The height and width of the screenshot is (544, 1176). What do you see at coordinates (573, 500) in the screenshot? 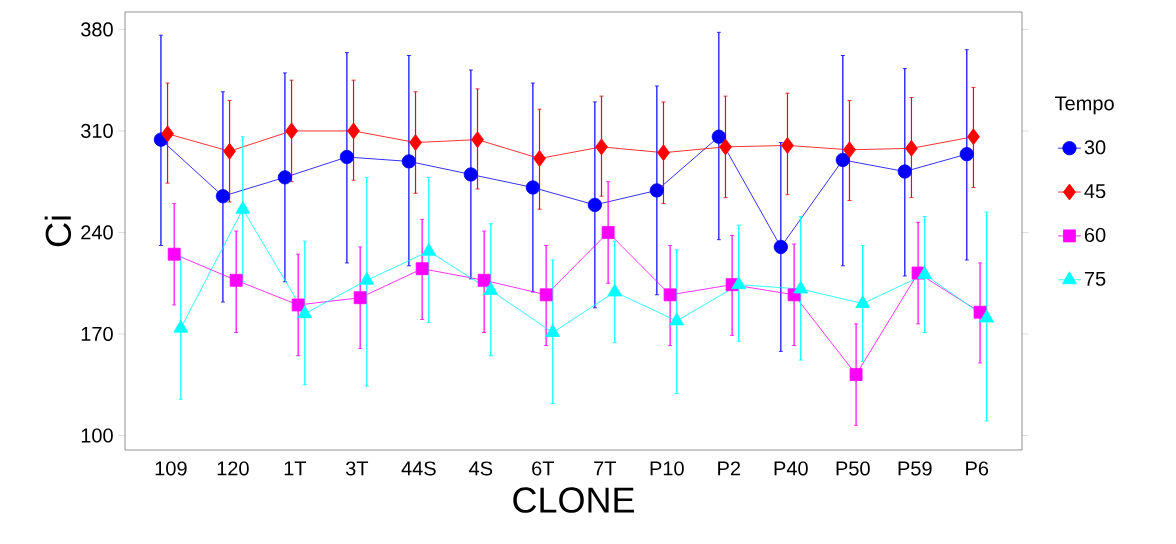
I see `x-axis-title: CLONE` at bounding box center [573, 500].